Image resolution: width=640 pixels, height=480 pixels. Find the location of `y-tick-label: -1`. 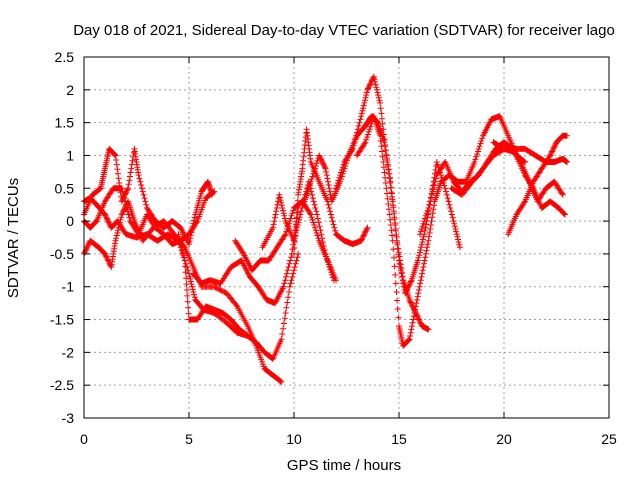

y-tick-label: -1 is located at coordinates (68, 287).